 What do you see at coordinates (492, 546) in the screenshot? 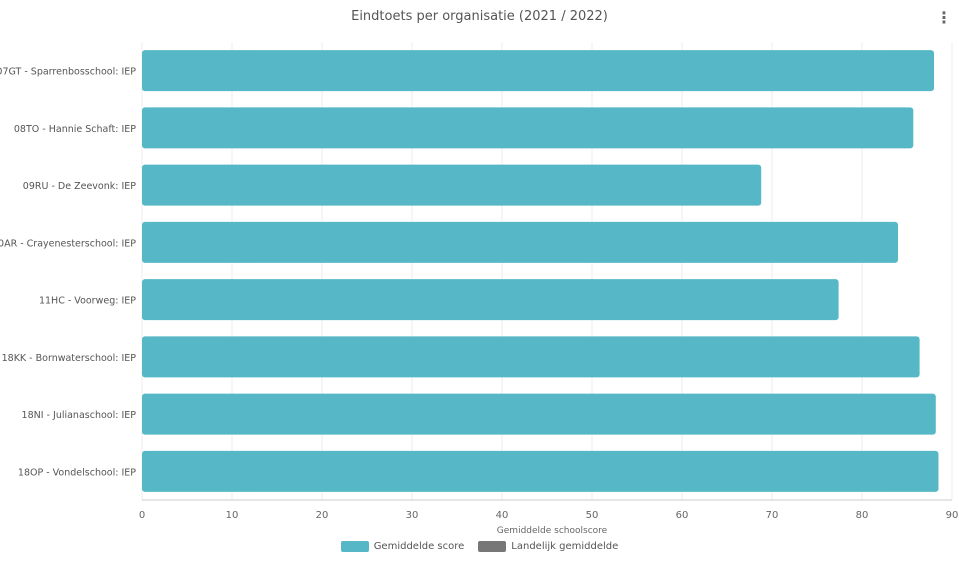
I see `legend-swatch-landelijk-gemiddelde` at bounding box center [492, 546].